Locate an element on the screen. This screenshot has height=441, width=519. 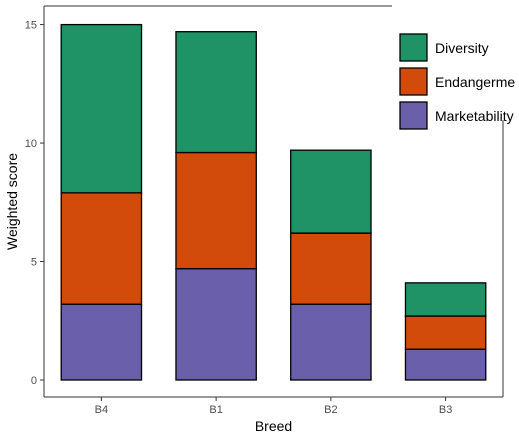
legend-label: Marketability is located at coordinates (474, 116).